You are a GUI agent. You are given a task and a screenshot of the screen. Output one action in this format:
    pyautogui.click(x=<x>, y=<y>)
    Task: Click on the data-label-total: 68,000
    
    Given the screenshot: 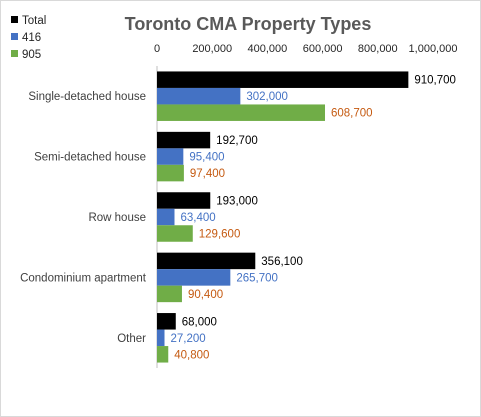 What is the action you would take?
    pyautogui.click(x=199, y=322)
    